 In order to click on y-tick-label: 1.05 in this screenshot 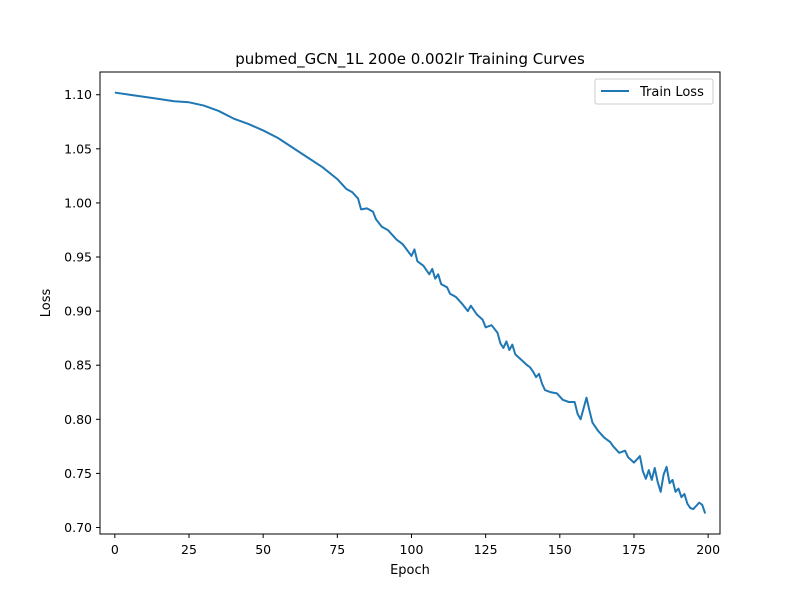, I will do `click(78, 148)`.